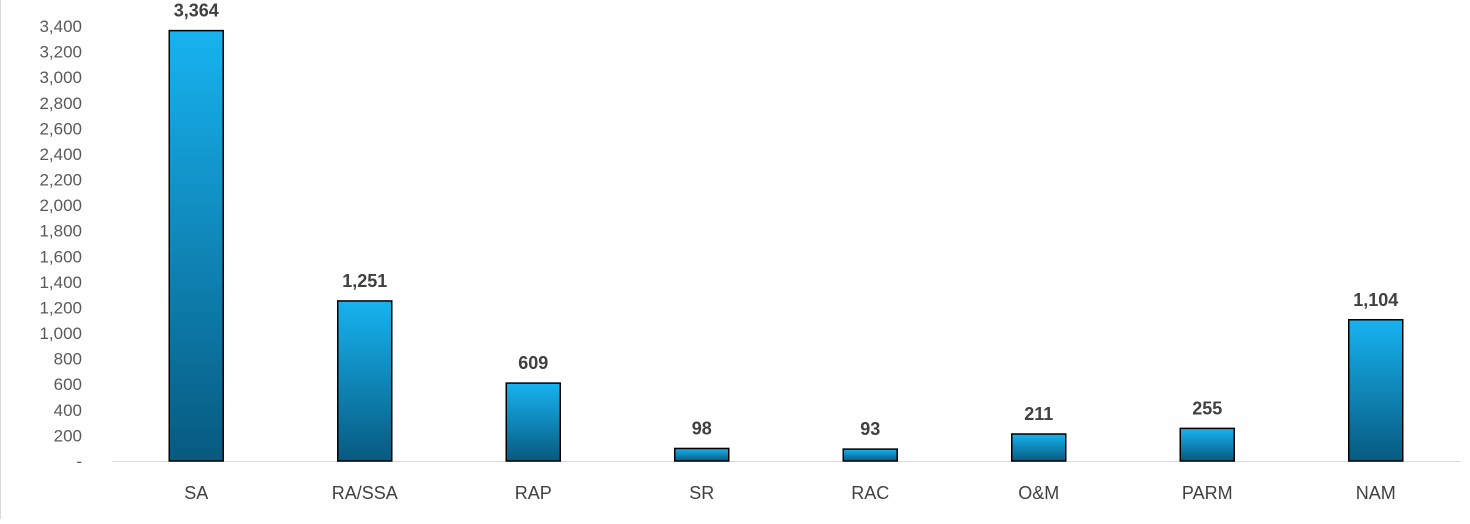 The image size is (1470, 524). What do you see at coordinates (870, 493) in the screenshot?
I see `x-tick-label: RAC` at bounding box center [870, 493].